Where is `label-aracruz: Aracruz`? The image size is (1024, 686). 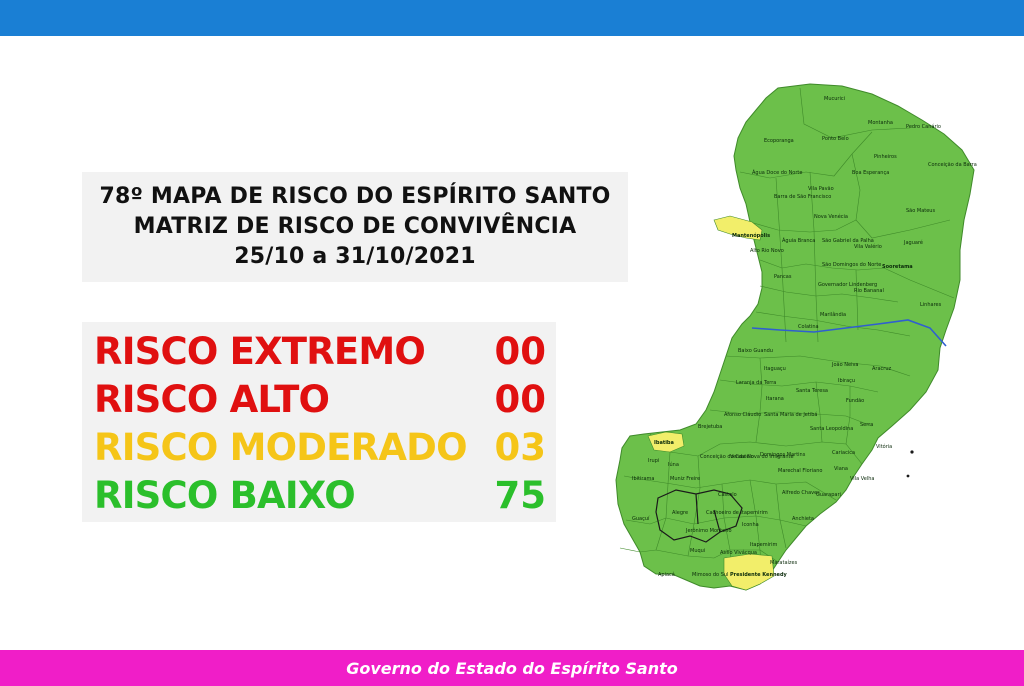
label-aracruz: Aracruz is located at coordinates (882, 369).